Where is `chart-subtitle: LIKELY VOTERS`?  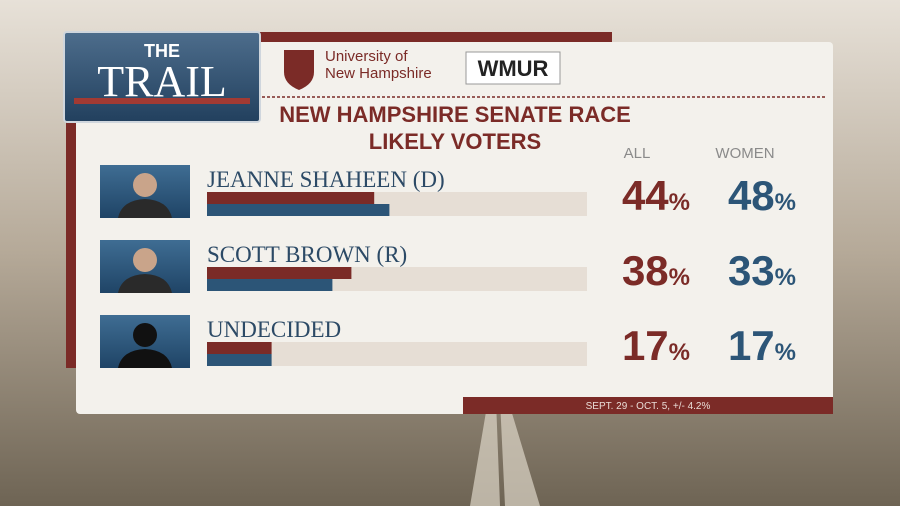
chart-subtitle: LIKELY VOTERS is located at coordinates (455, 141).